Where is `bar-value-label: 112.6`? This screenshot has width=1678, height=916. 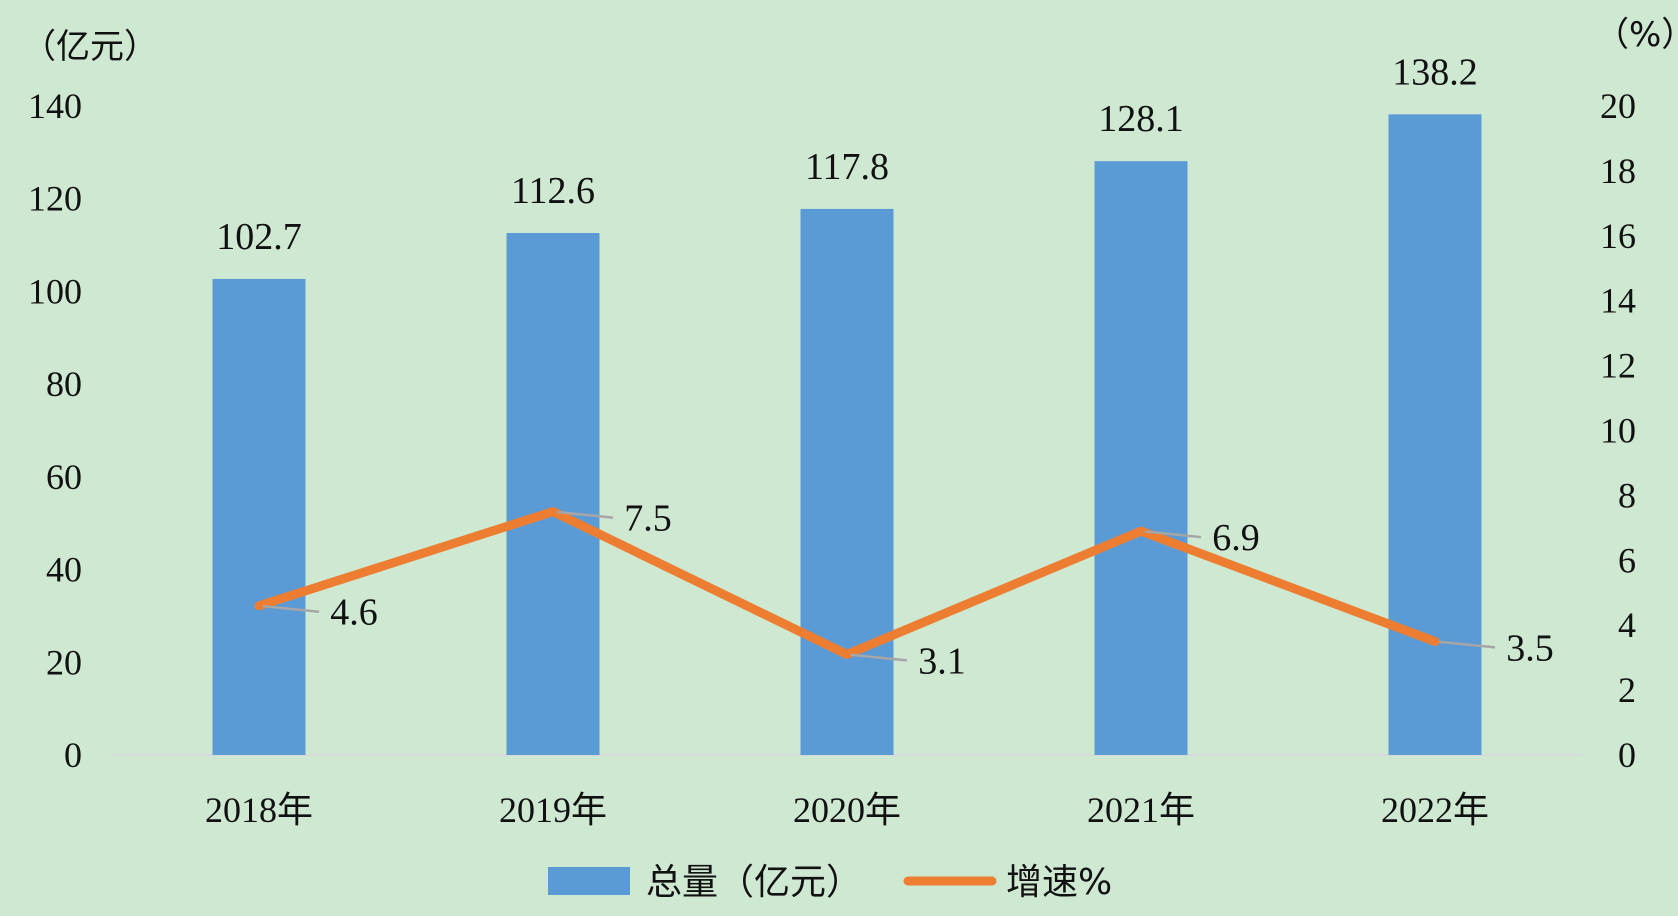 bar-value-label: 112.6 is located at coordinates (553, 191).